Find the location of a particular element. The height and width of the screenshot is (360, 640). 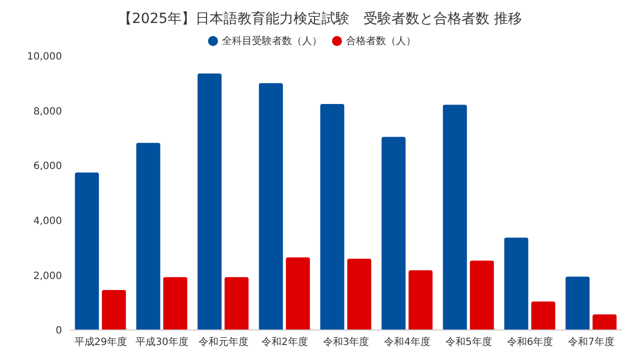

legend-label: 全科目受験者数（人） is located at coordinates (272, 41).